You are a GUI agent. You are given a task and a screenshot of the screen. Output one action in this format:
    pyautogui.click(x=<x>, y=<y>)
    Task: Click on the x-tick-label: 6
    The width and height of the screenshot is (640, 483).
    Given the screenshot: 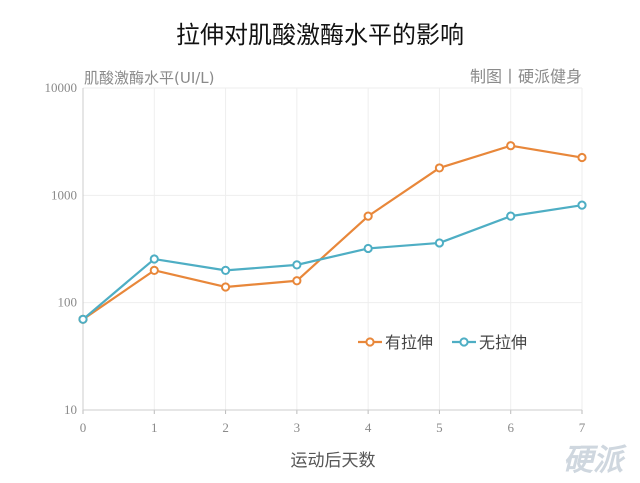 What is the action you would take?
    pyautogui.click(x=510, y=427)
    